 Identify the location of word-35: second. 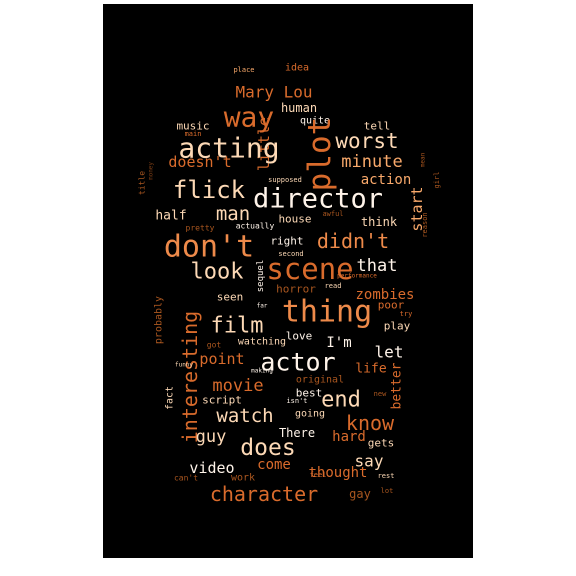
(290, 254).